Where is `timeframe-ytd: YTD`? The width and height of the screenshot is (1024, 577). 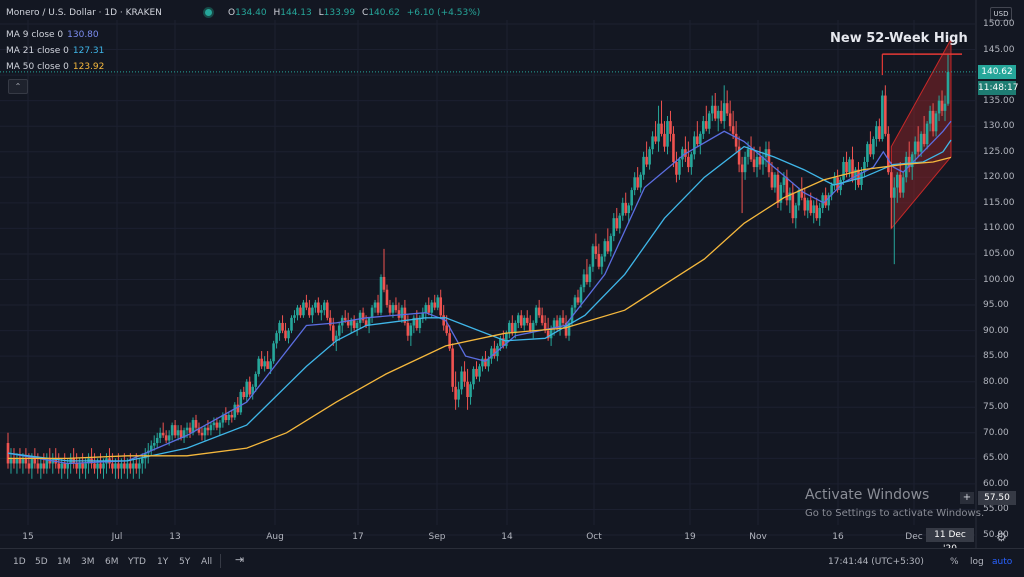
timeframe-ytd: YTD is located at coordinates (137, 562).